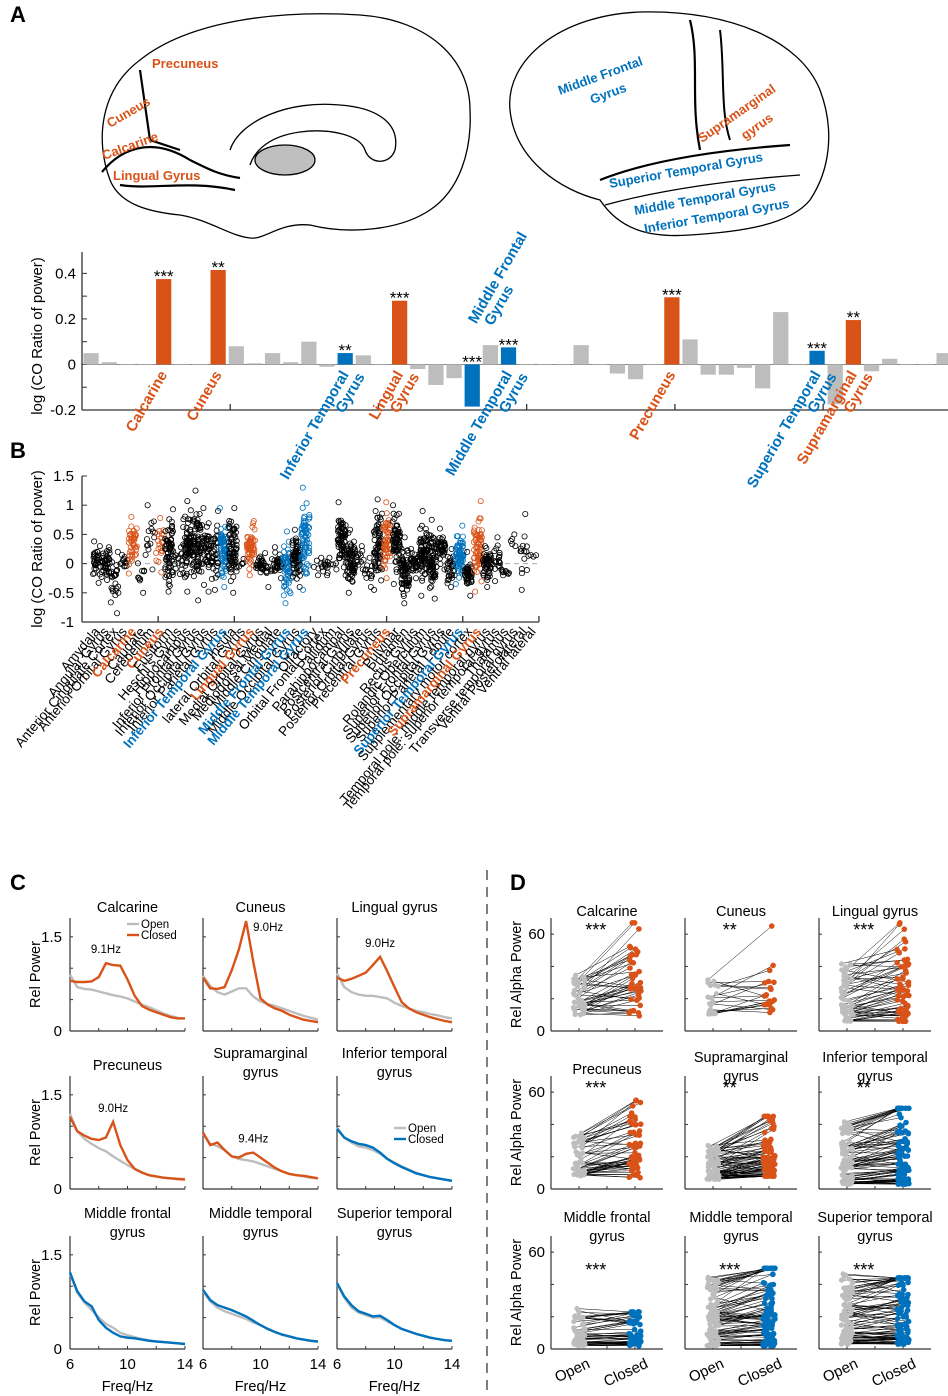  What do you see at coordinates (400, 332) in the screenshot?
I see `bar-lingual-gyrus` at bounding box center [400, 332].